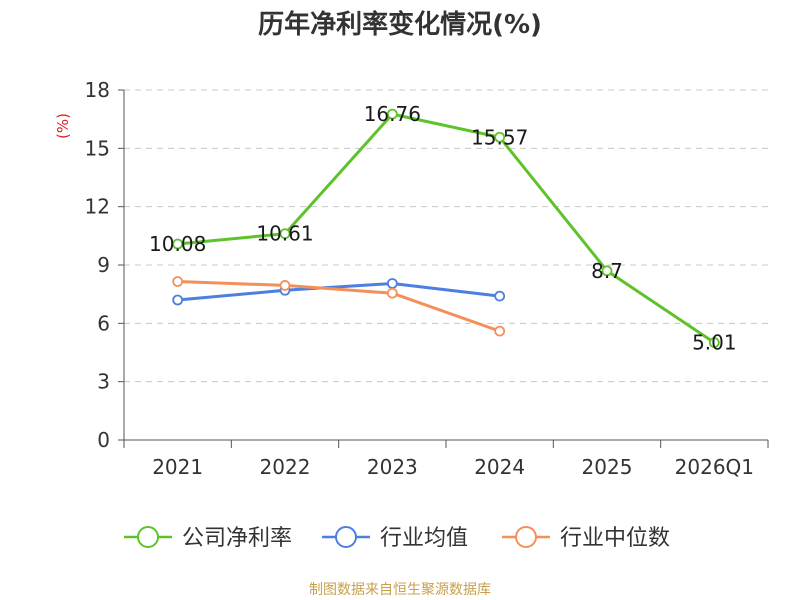 This screenshot has height=600, width=800. I want to click on series-0-point-2022, so click(285, 234).